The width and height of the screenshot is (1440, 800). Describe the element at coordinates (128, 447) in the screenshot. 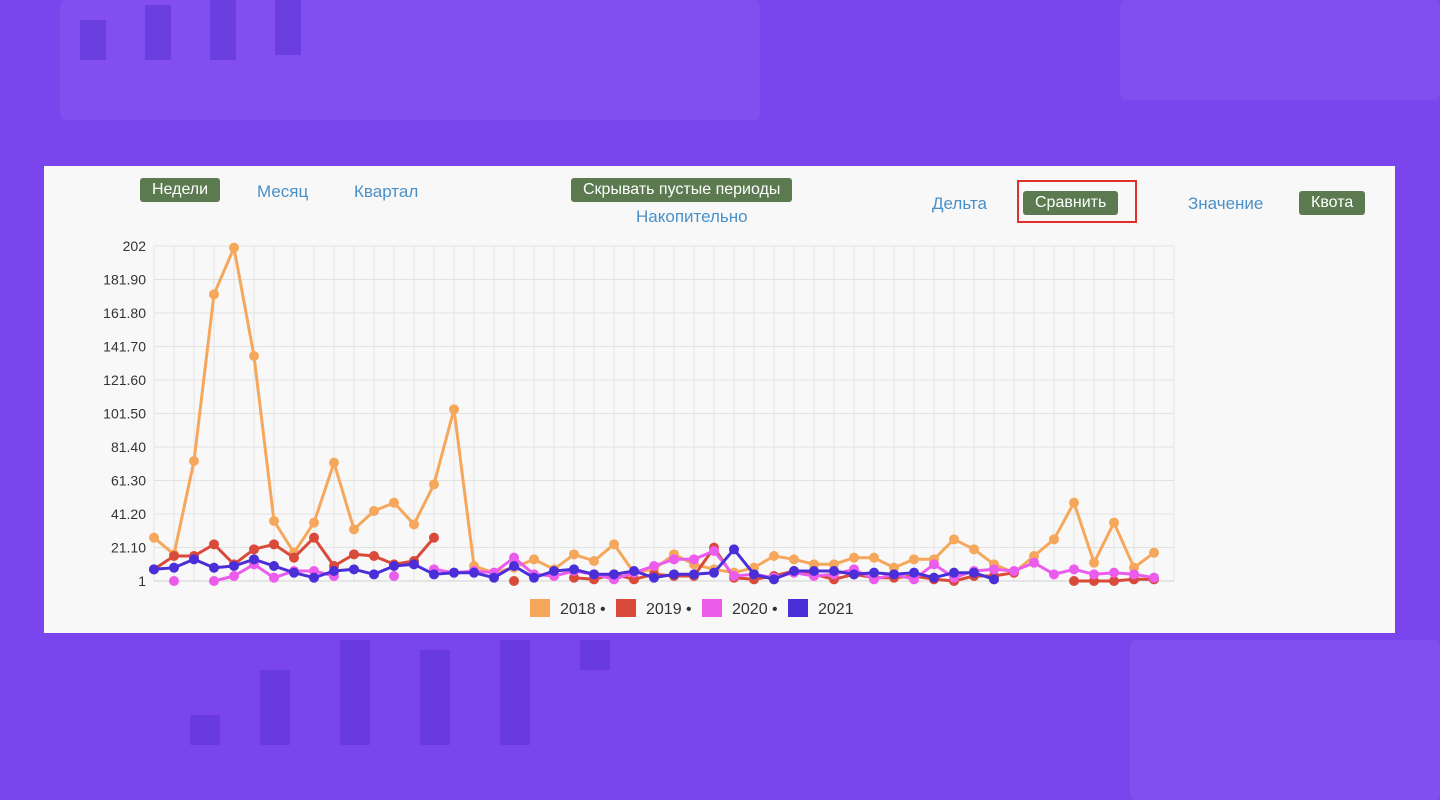

I see `y-tick-label: 81.40` at that location.